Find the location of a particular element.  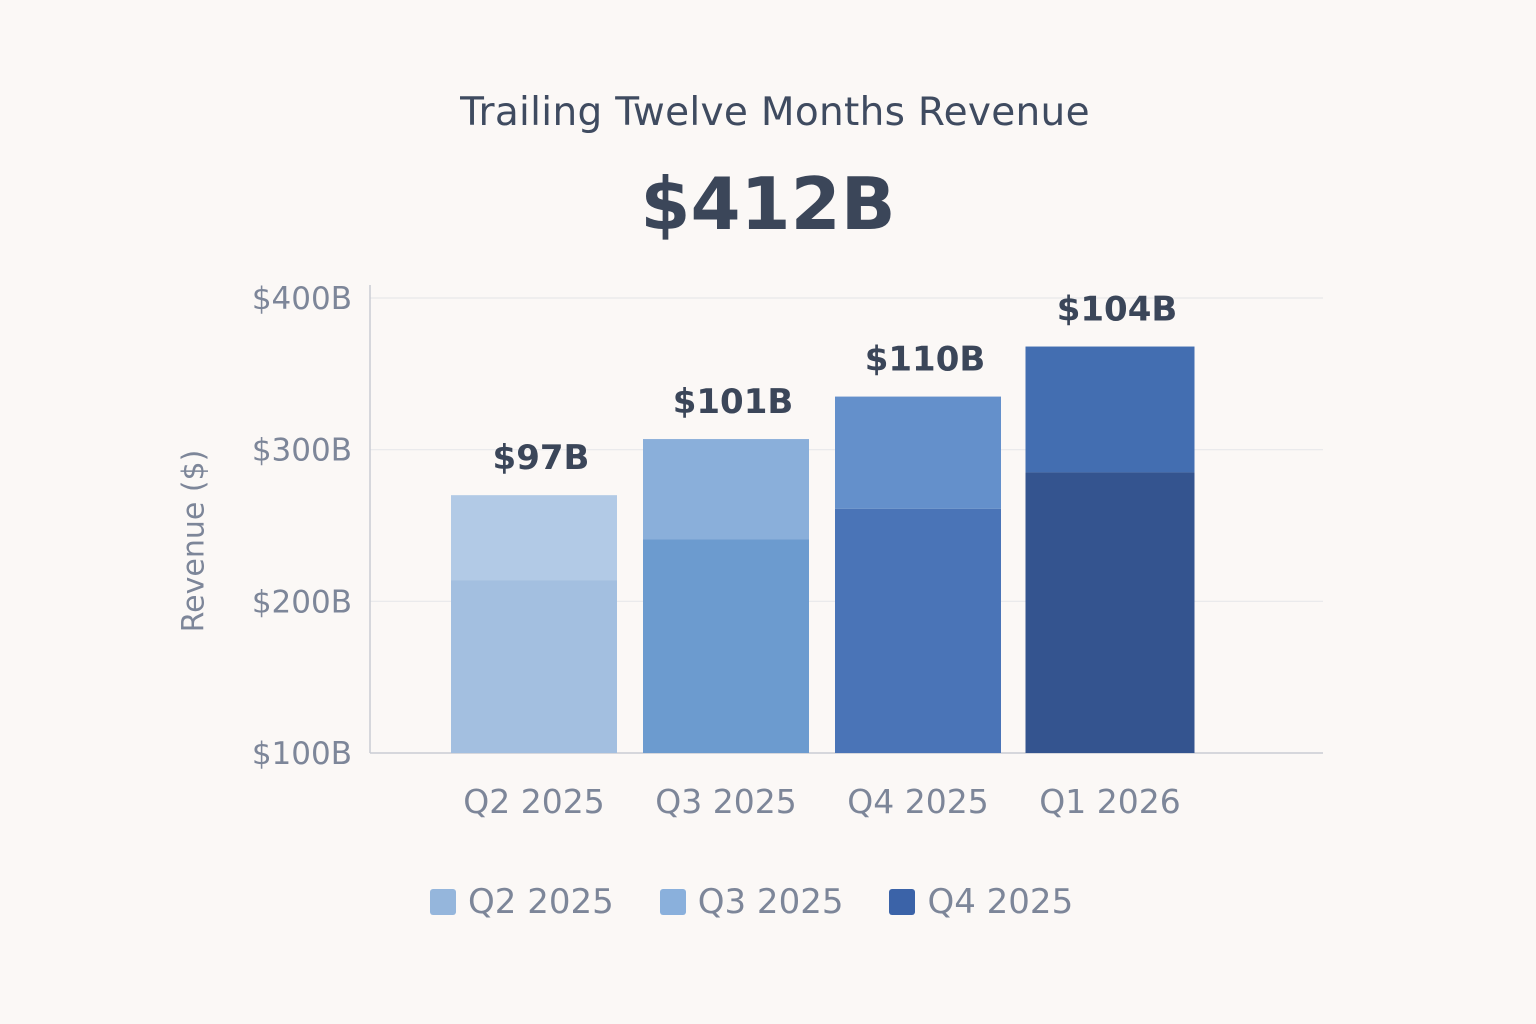

legend-item-q2-2025: Q2 2025 is located at coordinates (522, 902).